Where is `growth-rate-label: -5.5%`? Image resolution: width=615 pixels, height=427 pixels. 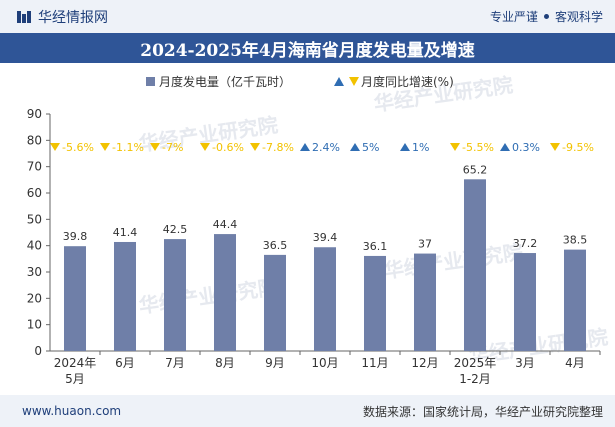 growth-rate-label: -5.5% is located at coordinates (478, 147).